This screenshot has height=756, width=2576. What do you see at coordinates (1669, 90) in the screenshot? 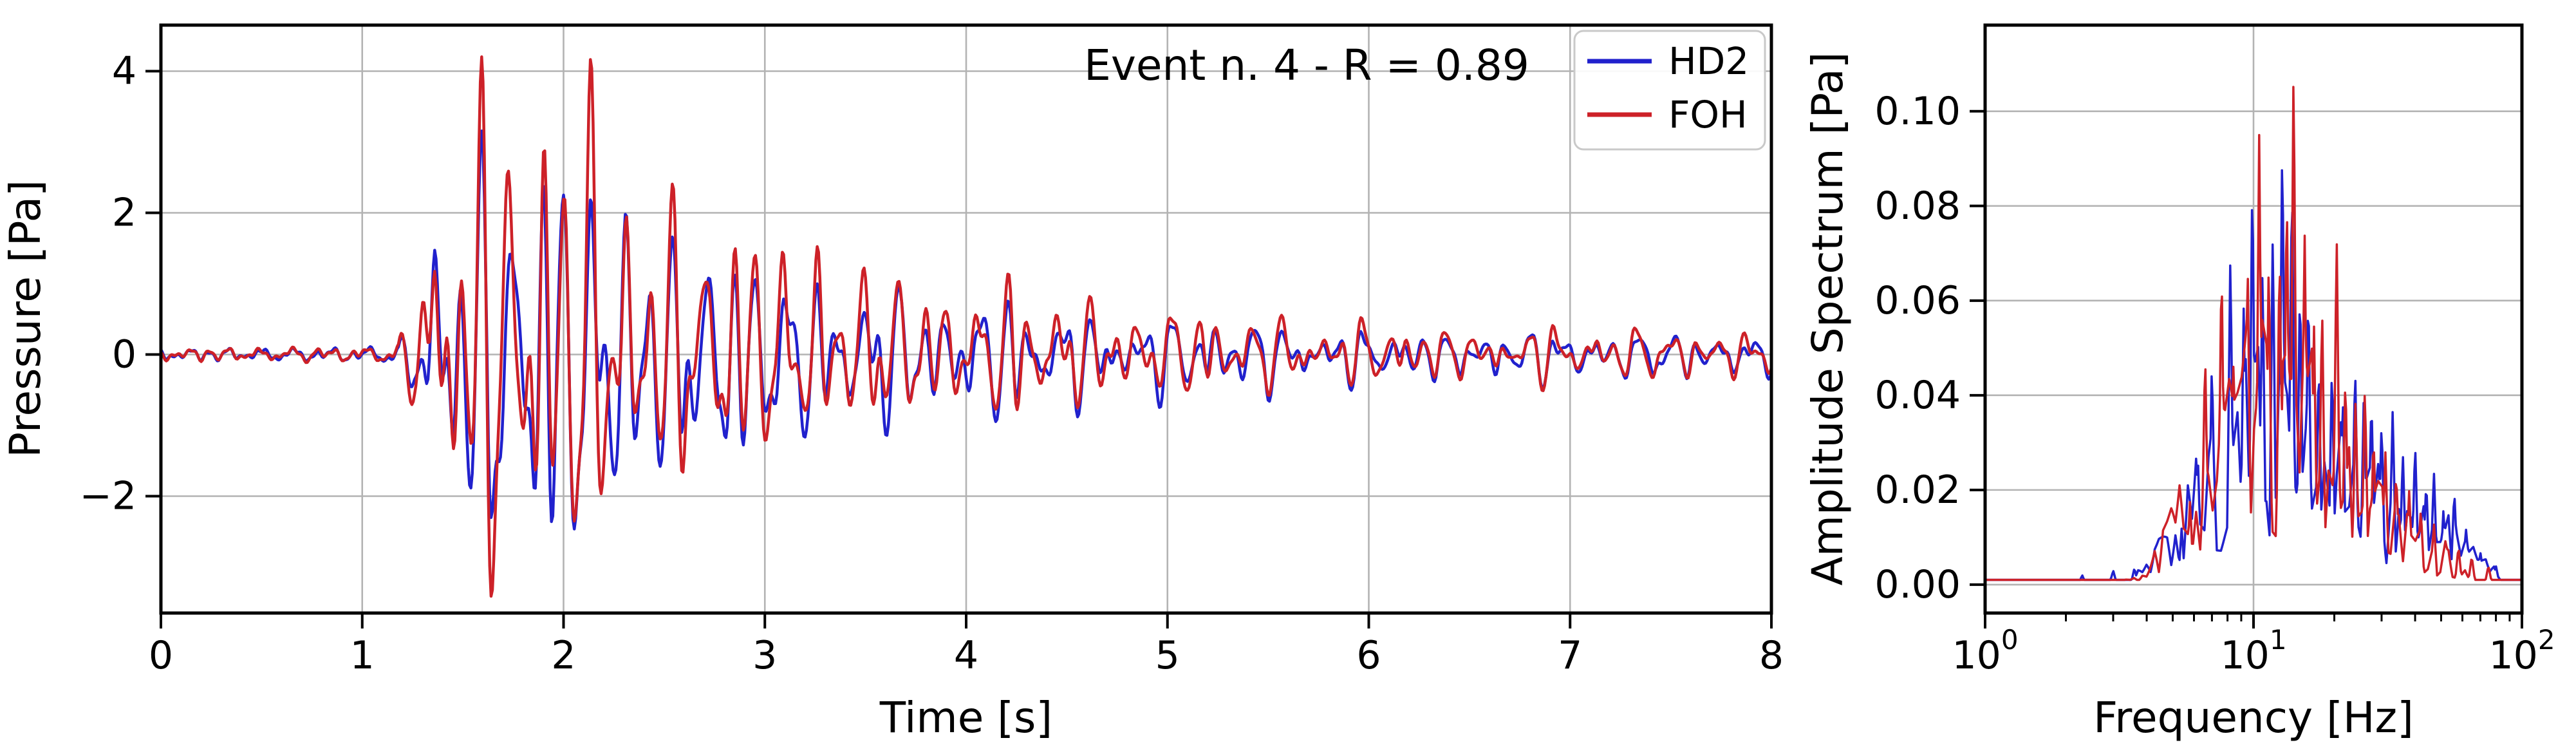
I see `legend: HD2 FOH` at bounding box center [1669, 90].